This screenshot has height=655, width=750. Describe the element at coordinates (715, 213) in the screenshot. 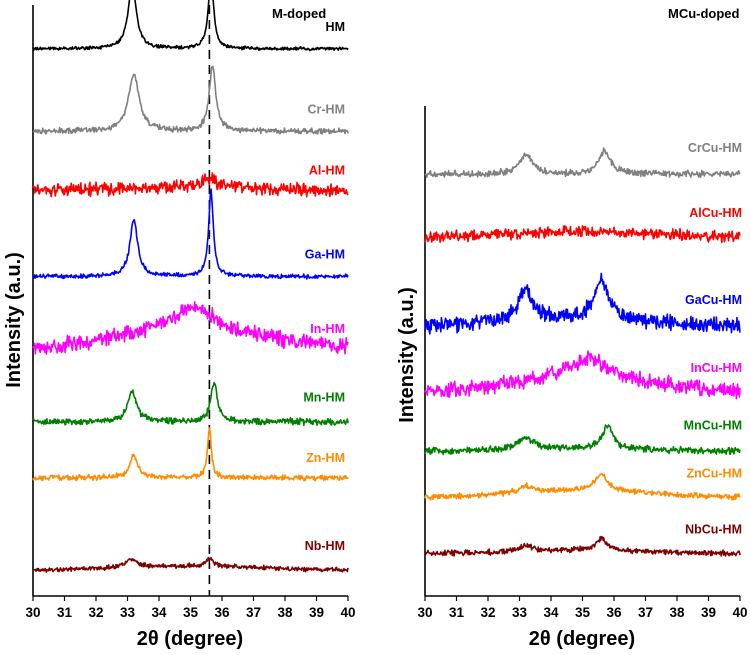

I see `series-label-alcu-hm: AlCu-HM` at that location.